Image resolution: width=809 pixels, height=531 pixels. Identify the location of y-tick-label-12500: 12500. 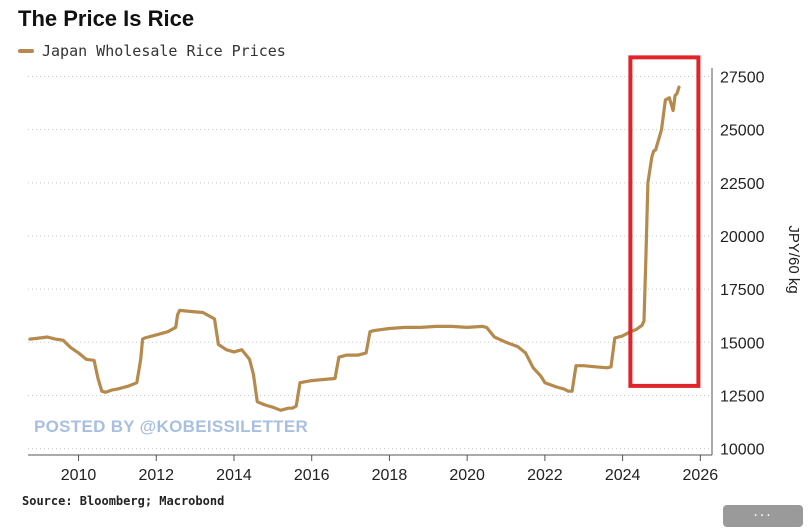
(742, 396).